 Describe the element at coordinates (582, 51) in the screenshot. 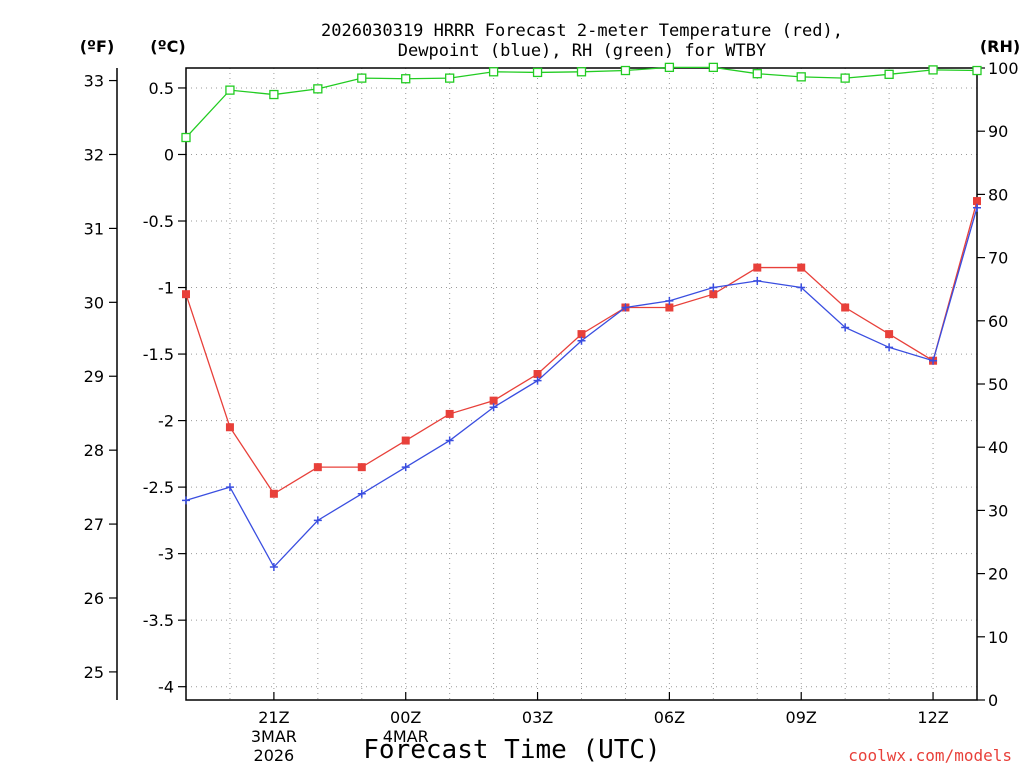

I see `chart-title-line2: Dewpoint (blue), RH (green) for WTBY` at that location.